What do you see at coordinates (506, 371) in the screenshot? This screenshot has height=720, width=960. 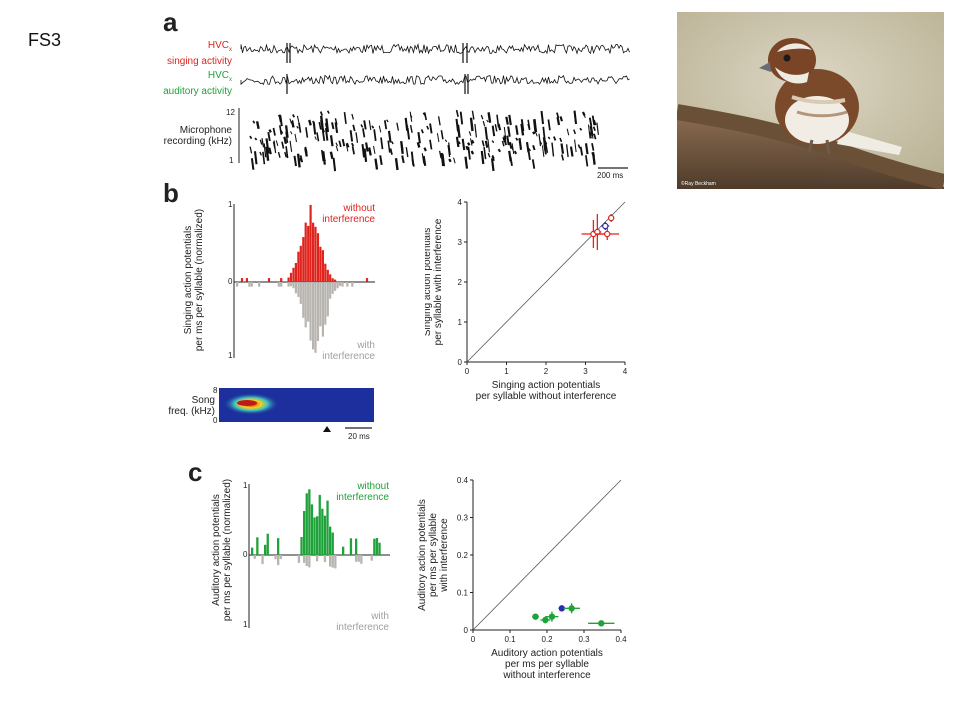 I see `x-tick-label: 1` at bounding box center [506, 371].